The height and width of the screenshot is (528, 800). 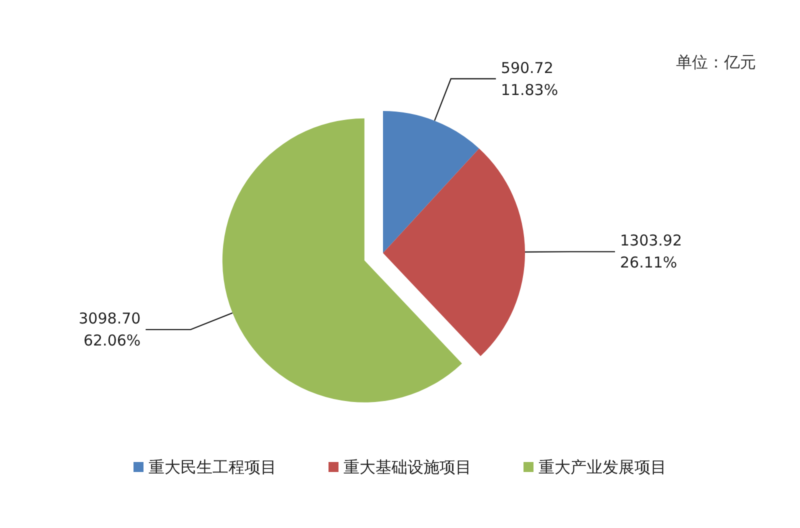 What do you see at coordinates (651, 252) in the screenshot?
I see `data-label: 1303.92 26.11%` at bounding box center [651, 252].